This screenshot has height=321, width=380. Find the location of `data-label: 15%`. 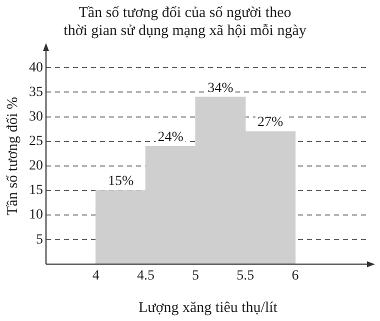

data-label: 15% is located at coordinates (121, 182).